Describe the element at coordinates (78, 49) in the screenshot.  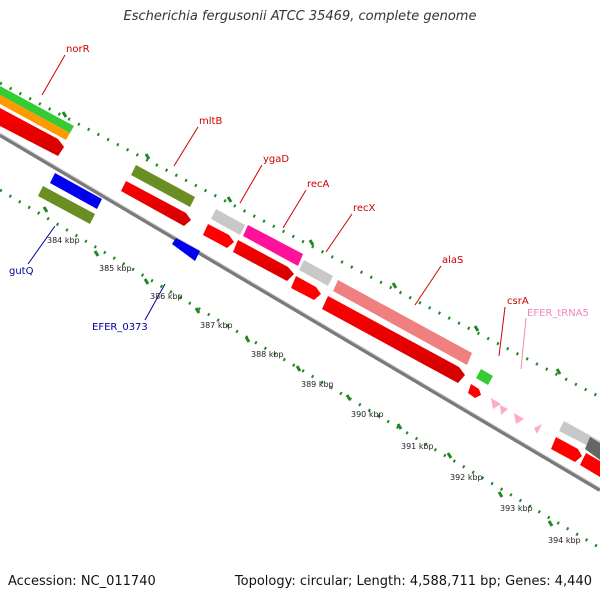
I see `label-norR: norR` at that location.